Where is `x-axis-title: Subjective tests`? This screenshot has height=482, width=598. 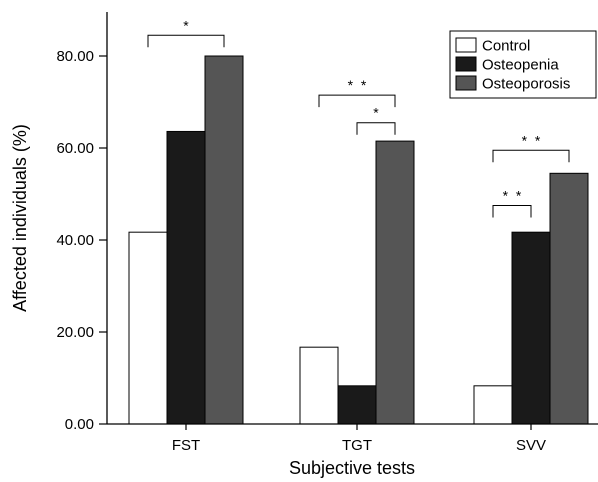
x-axis-title: Subjective tests is located at coordinates (352, 468).